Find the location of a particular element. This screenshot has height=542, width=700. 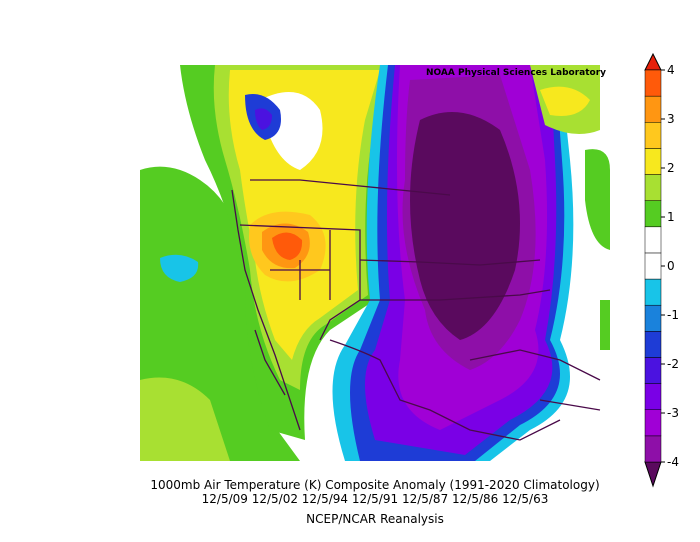

colorbar: -4 -3 -2 -1 0 1 2 3 4 is located at coordinates (661, 270).